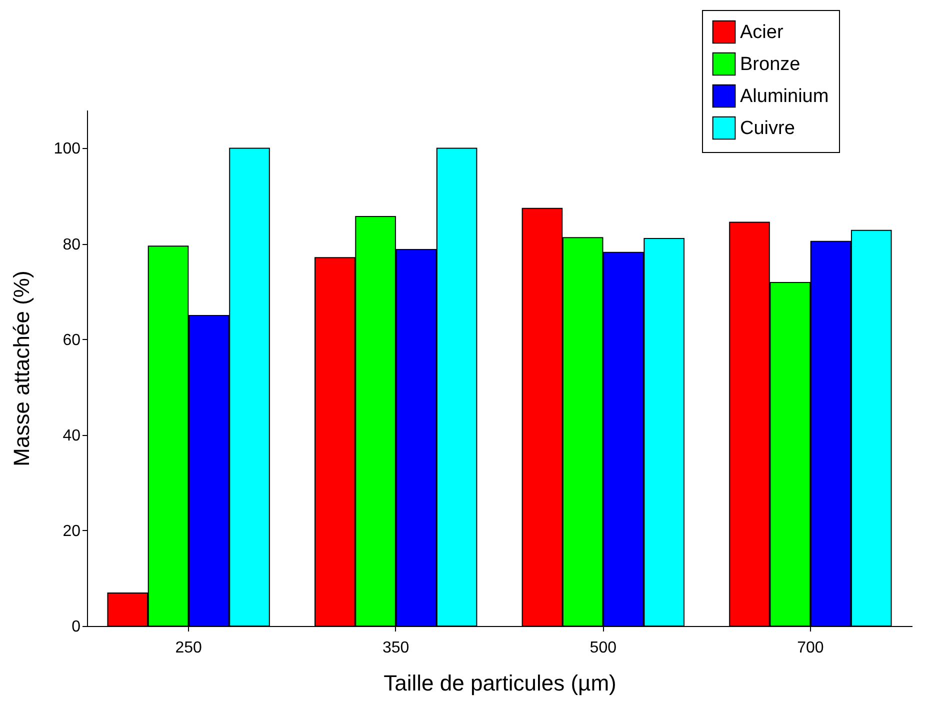 This screenshot has height=704, width=932. Describe the element at coordinates (396, 648) in the screenshot. I see `x-tick-label: 350` at that location.